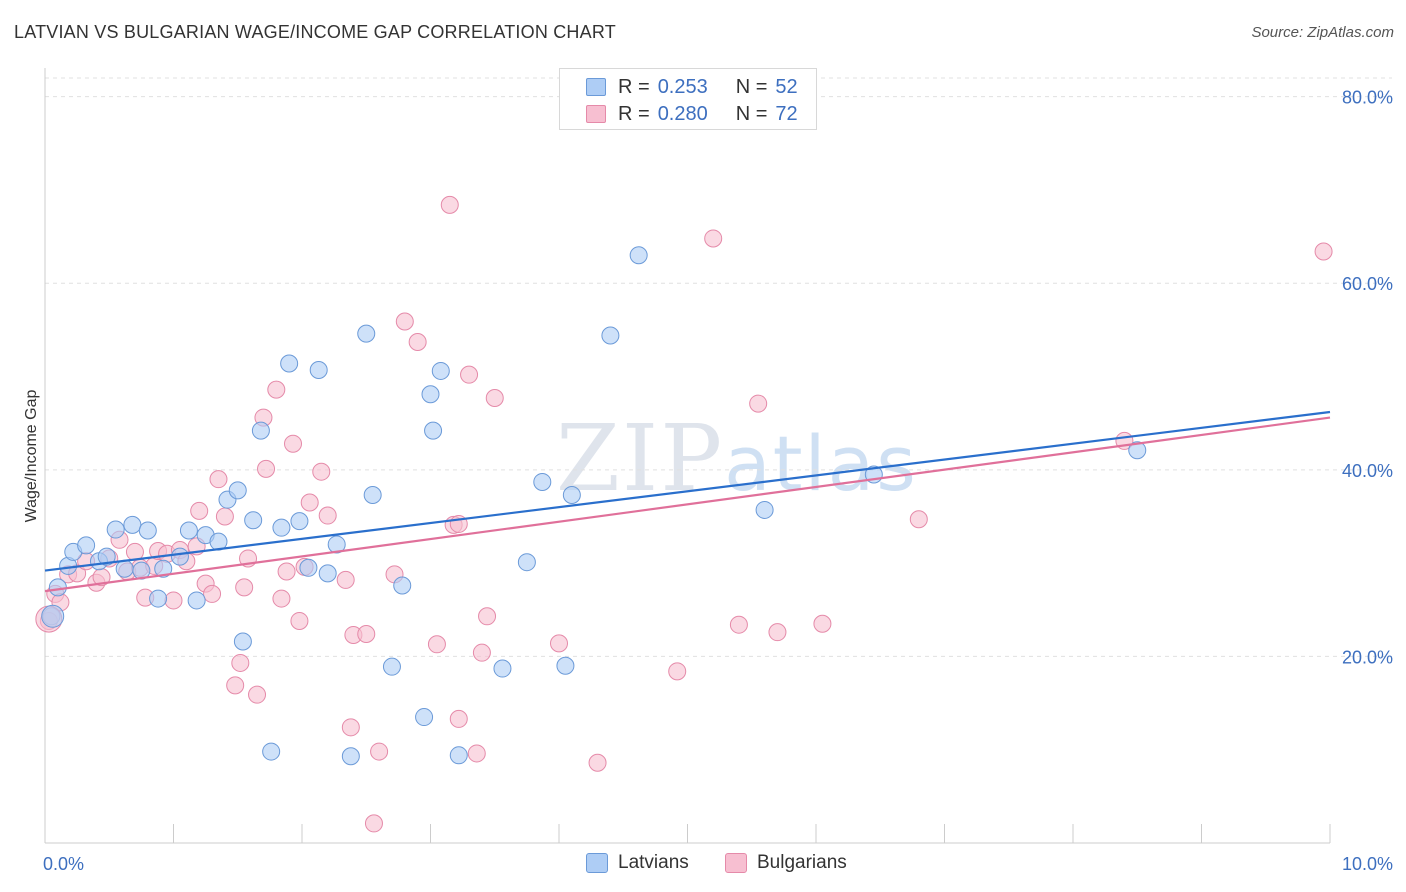 This screenshot has height=892, width=1406. I want to click on y-tick-label: 20.0%, so click(1367, 657).